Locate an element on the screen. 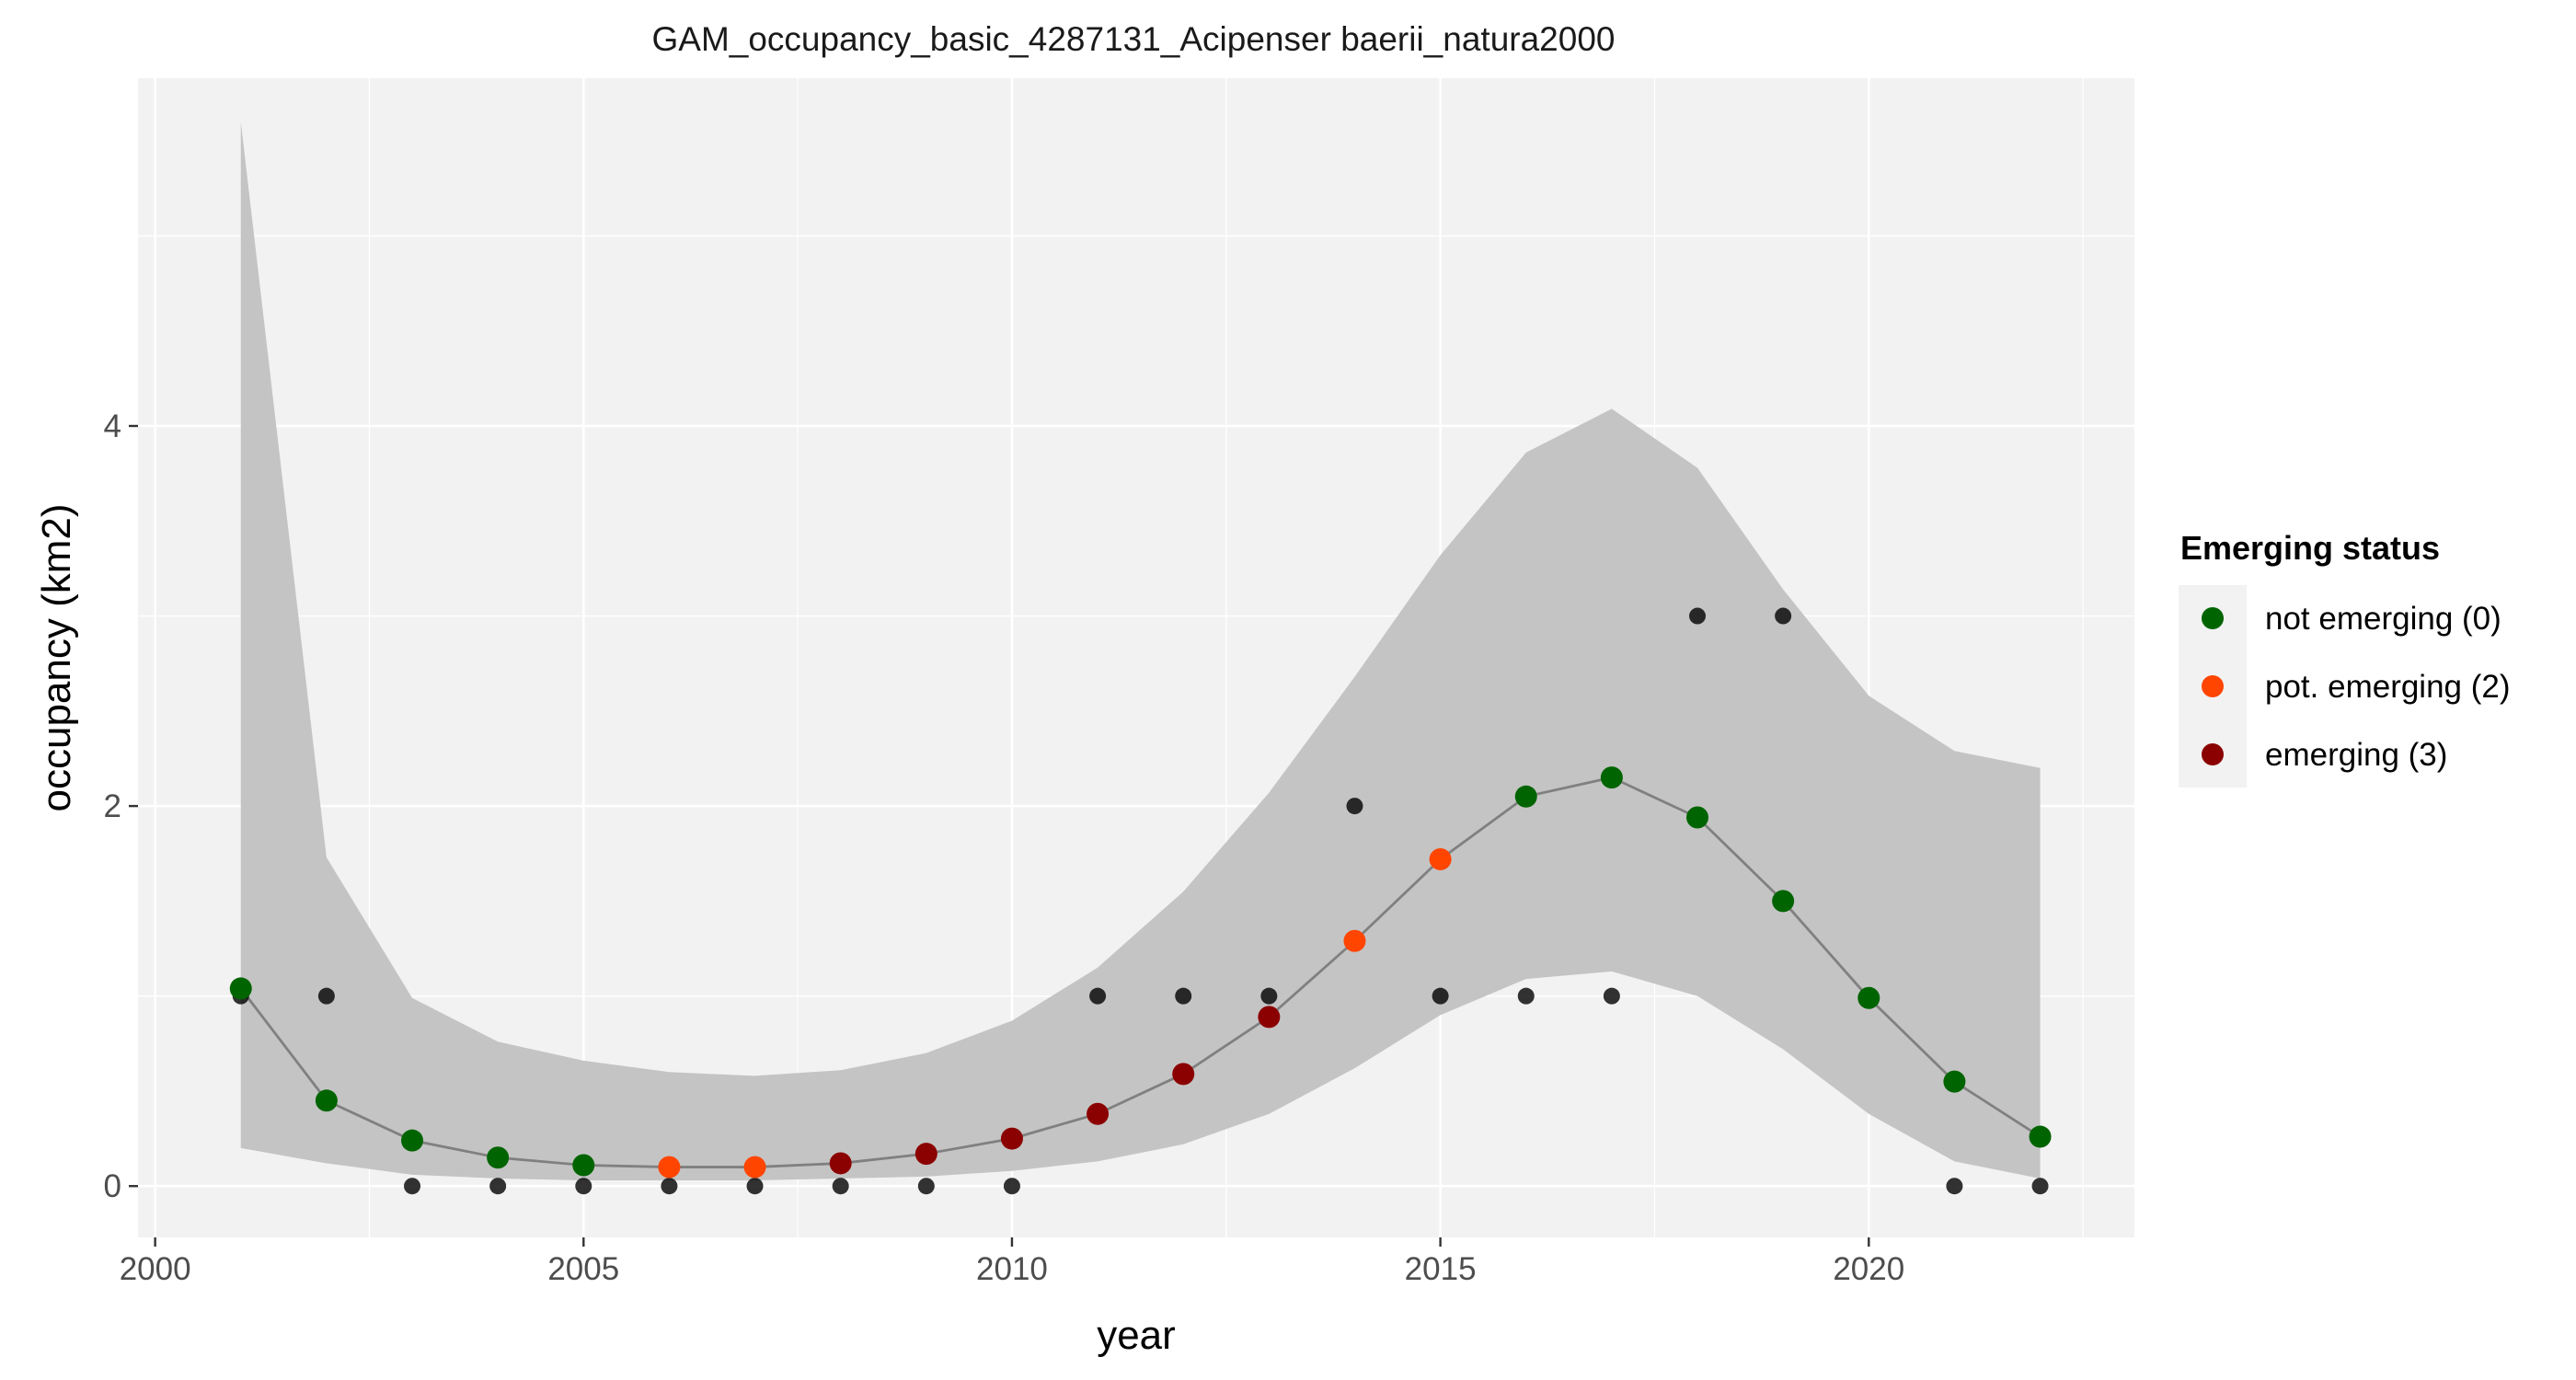  x-tick-label: 2010 is located at coordinates (1012, 1269).